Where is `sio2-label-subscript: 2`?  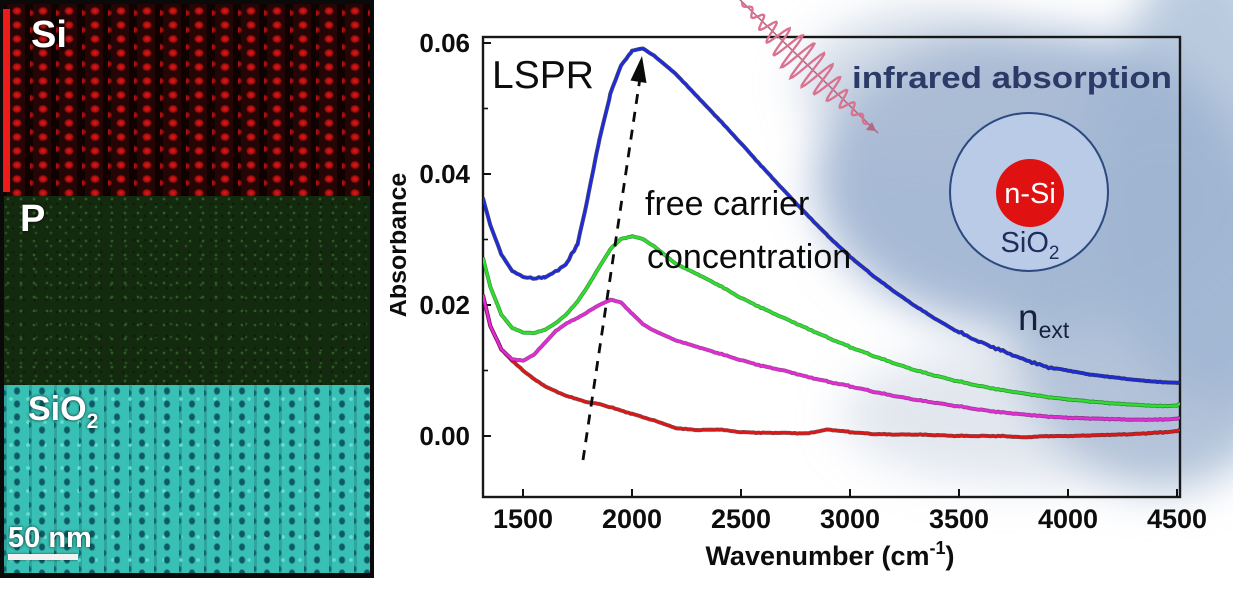
sio2-label-subscript: 2 is located at coordinates (92, 421).